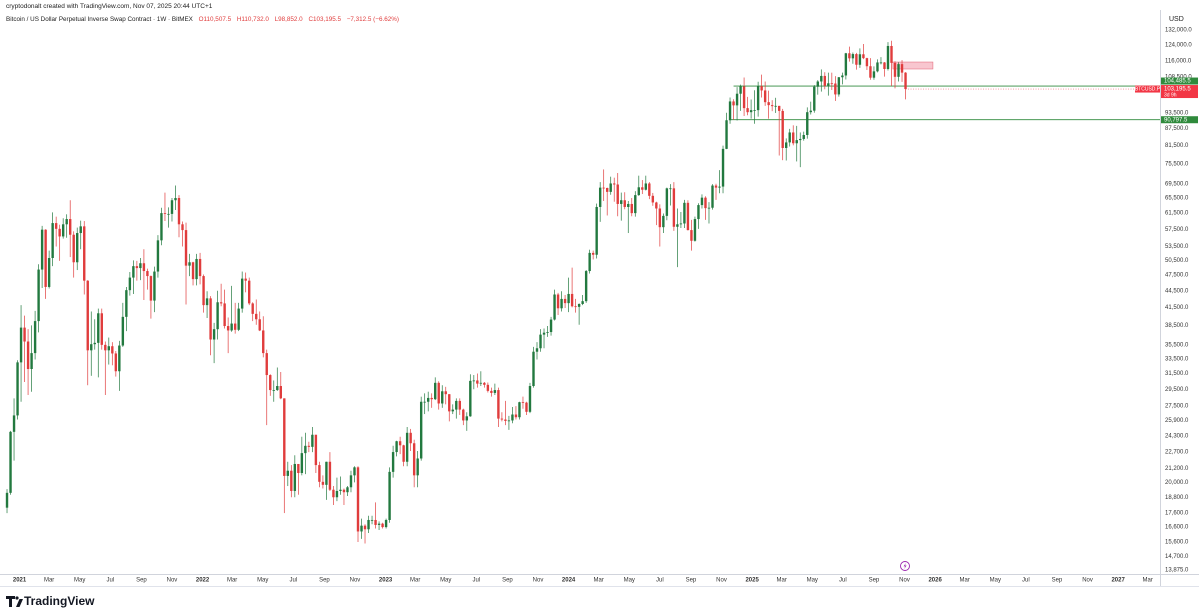 The height and width of the screenshot is (616, 1199). Describe the element at coordinates (288, 19) in the screenshot. I see `ohlc-low: L98,852.0` at that location.